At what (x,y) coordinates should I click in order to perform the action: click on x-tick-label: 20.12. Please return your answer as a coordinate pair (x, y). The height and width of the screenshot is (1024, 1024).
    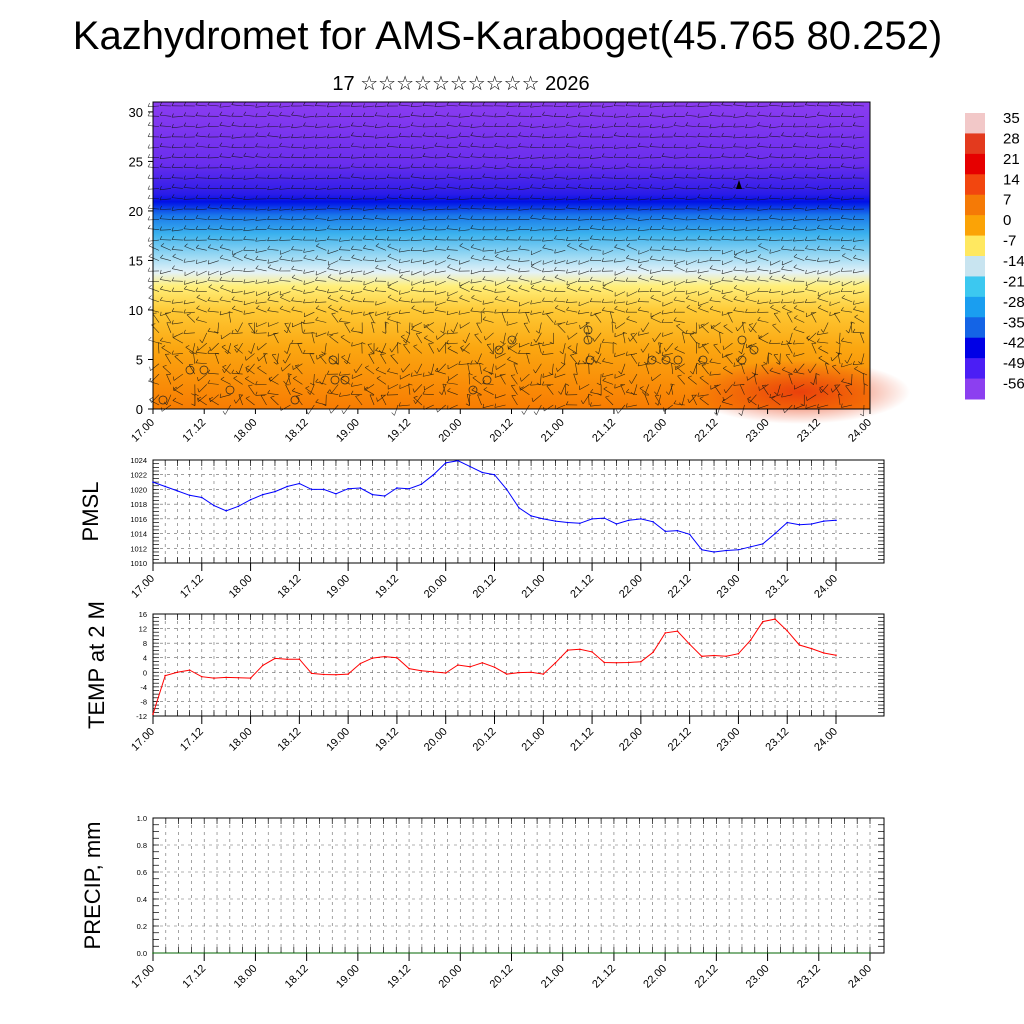
    Looking at the image, I should click on (485, 740).